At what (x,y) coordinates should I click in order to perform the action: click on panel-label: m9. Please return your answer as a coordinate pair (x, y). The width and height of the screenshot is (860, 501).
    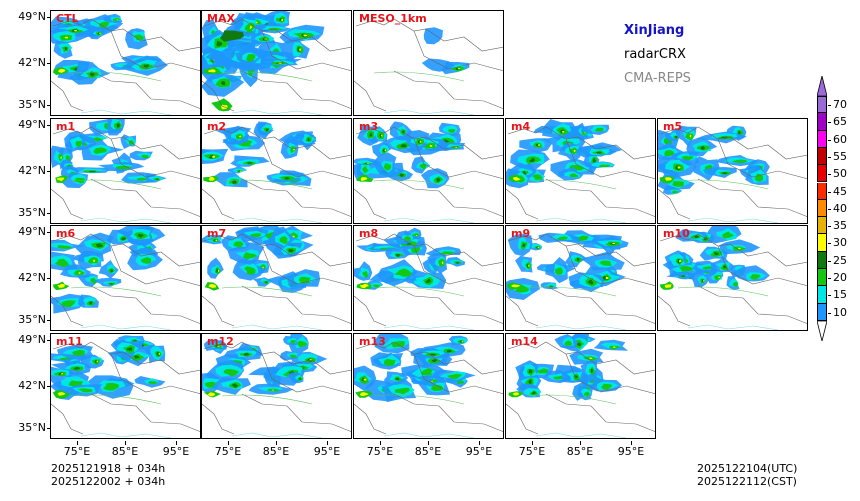
    Looking at the image, I should click on (521, 233).